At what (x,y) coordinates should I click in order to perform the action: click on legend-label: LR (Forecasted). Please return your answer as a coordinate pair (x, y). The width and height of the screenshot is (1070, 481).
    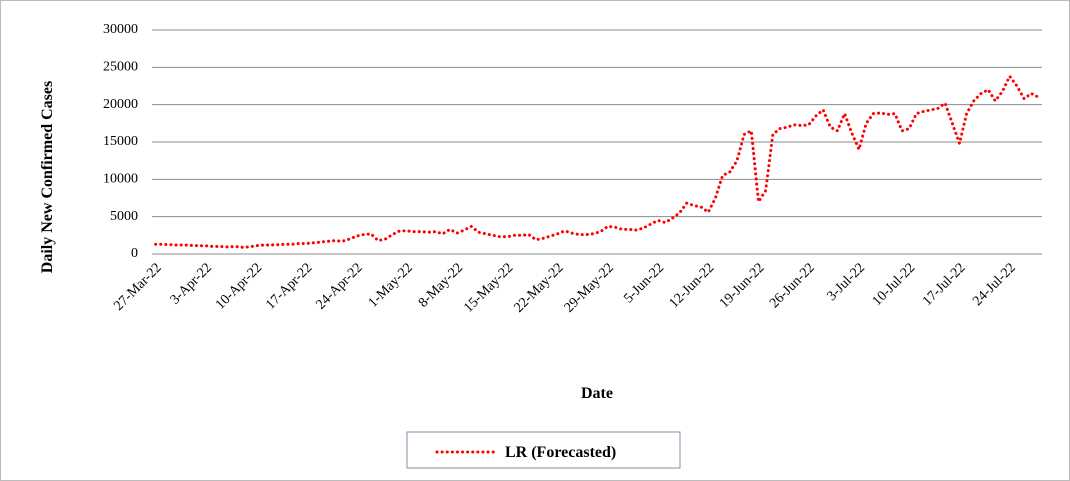
    Looking at the image, I should click on (560, 452).